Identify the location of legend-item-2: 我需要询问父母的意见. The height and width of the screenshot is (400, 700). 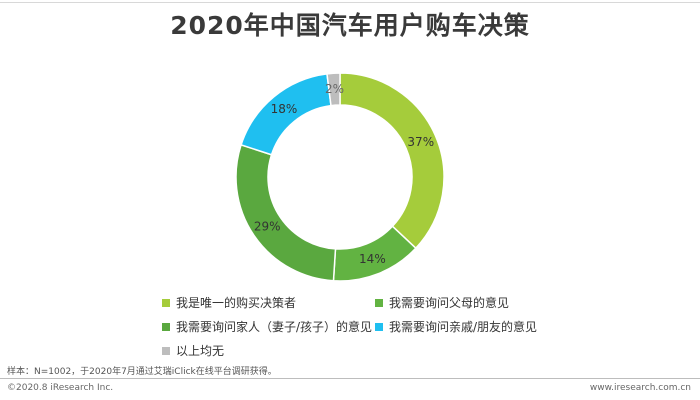
(478, 302).